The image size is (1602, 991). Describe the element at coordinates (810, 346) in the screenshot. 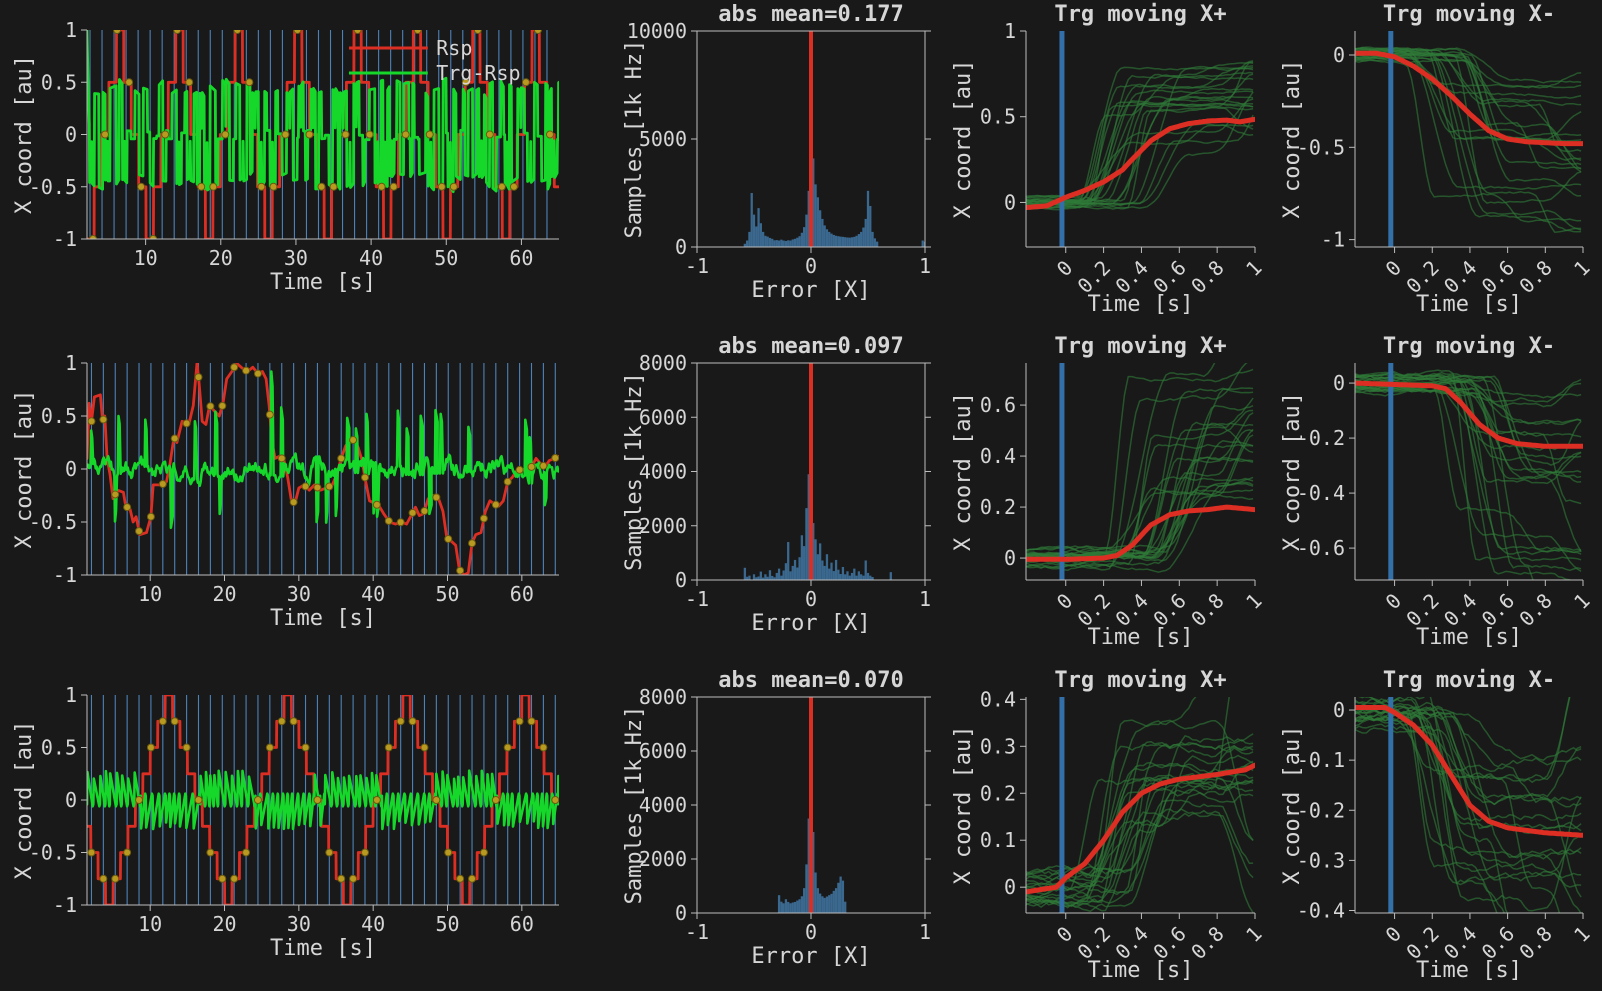

I see `panel-title: abs mean=0.097` at that location.